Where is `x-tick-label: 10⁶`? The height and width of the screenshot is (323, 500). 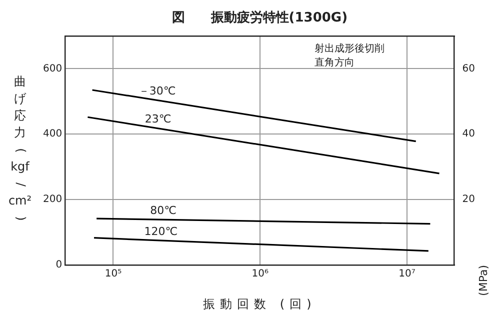
x-tick-label: 10⁶ is located at coordinates (260, 274).